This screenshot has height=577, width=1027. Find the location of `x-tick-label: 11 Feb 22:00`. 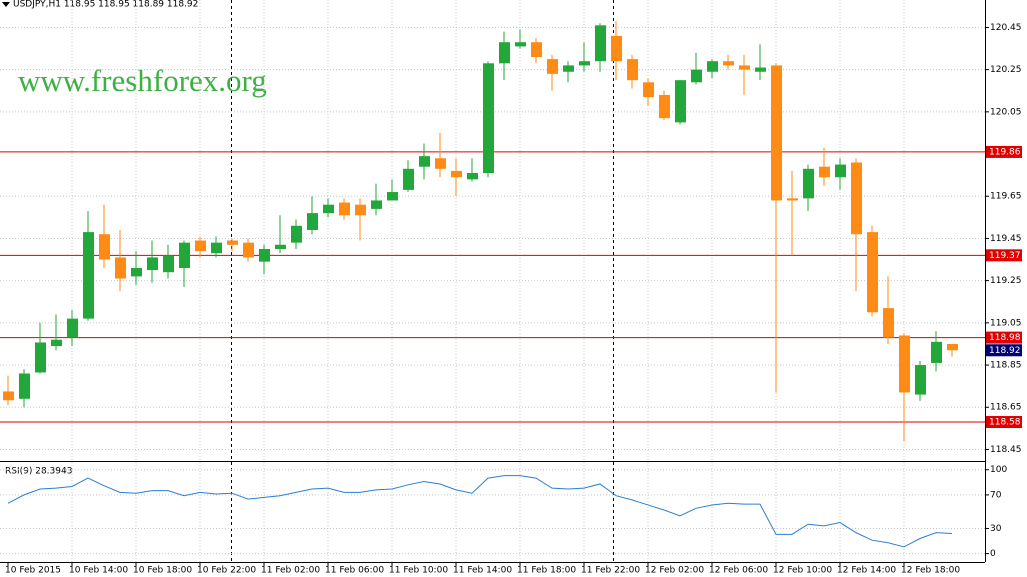

x-tick-label: 11 Feb 22:00 is located at coordinates (610, 571).